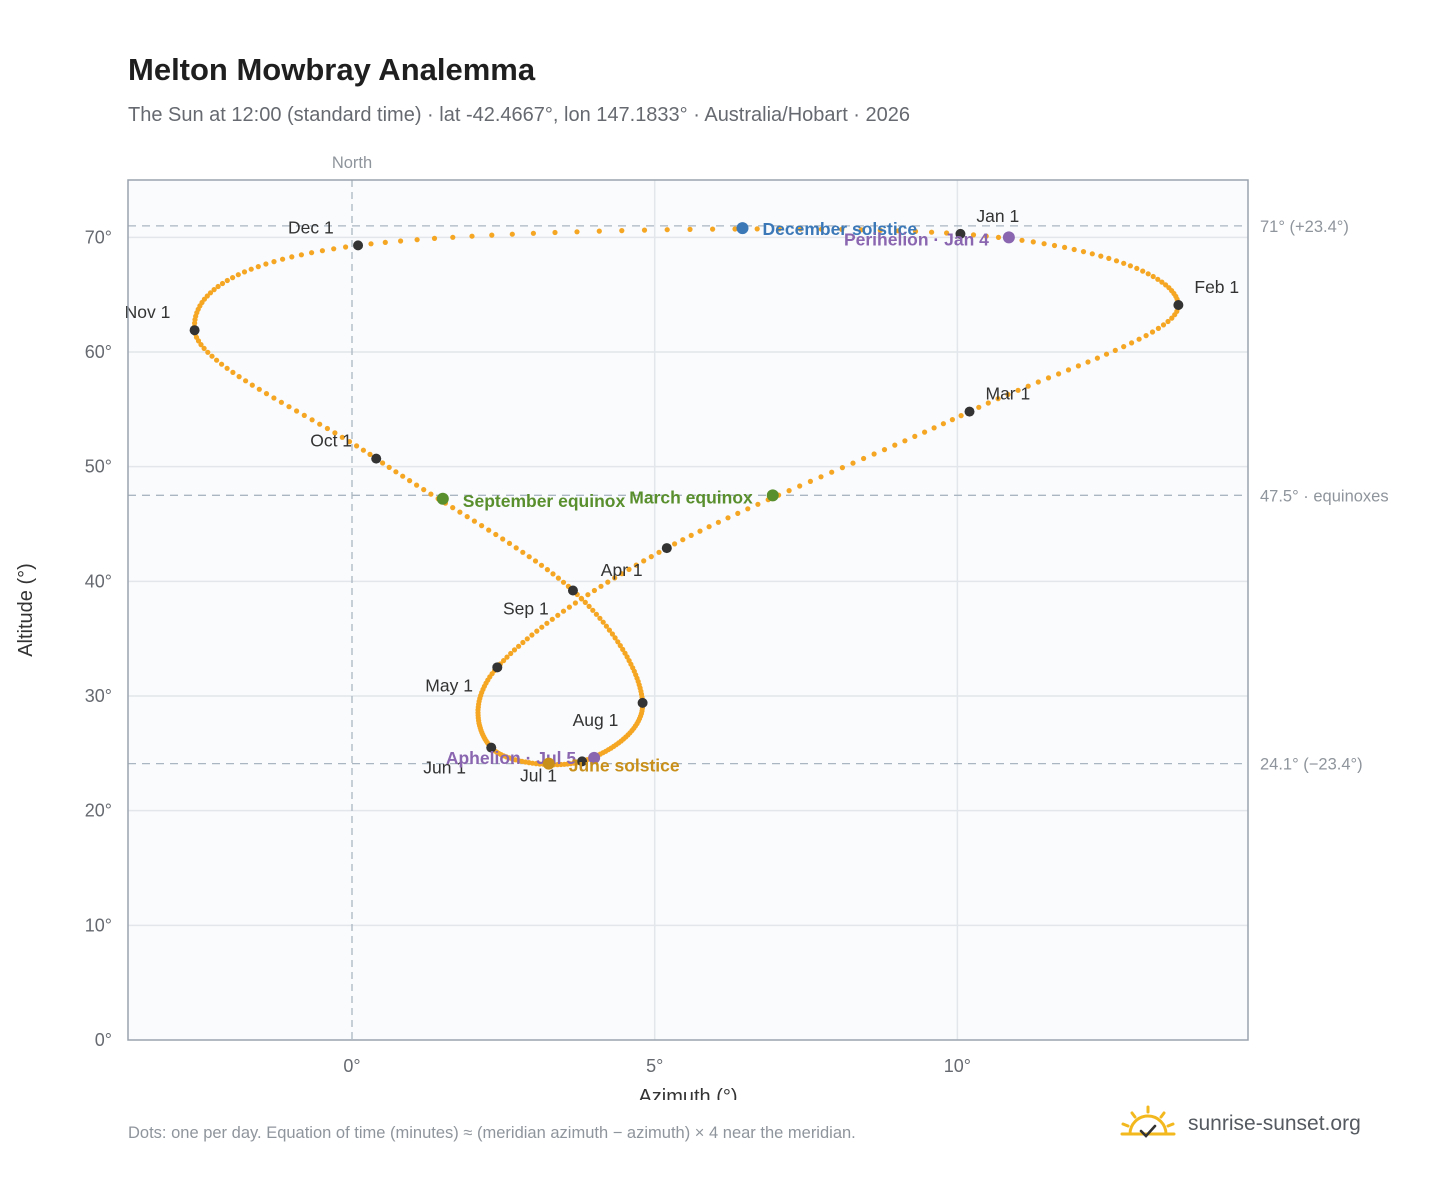 The width and height of the screenshot is (1448, 1188). What do you see at coordinates (511, 758) in the screenshot?
I see `event-label: Aphelion · Jul 5` at bounding box center [511, 758].